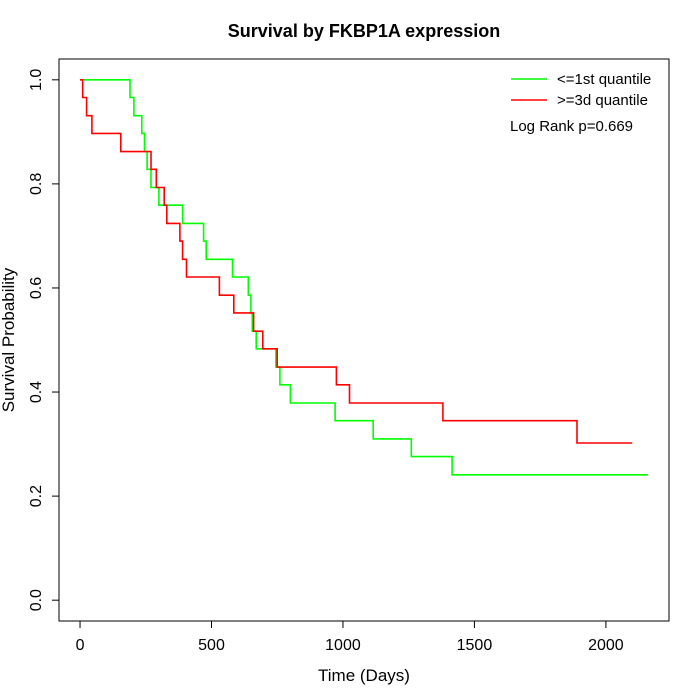 The image size is (700, 700). I want to click on x-tick-label: 500, so click(211, 645).